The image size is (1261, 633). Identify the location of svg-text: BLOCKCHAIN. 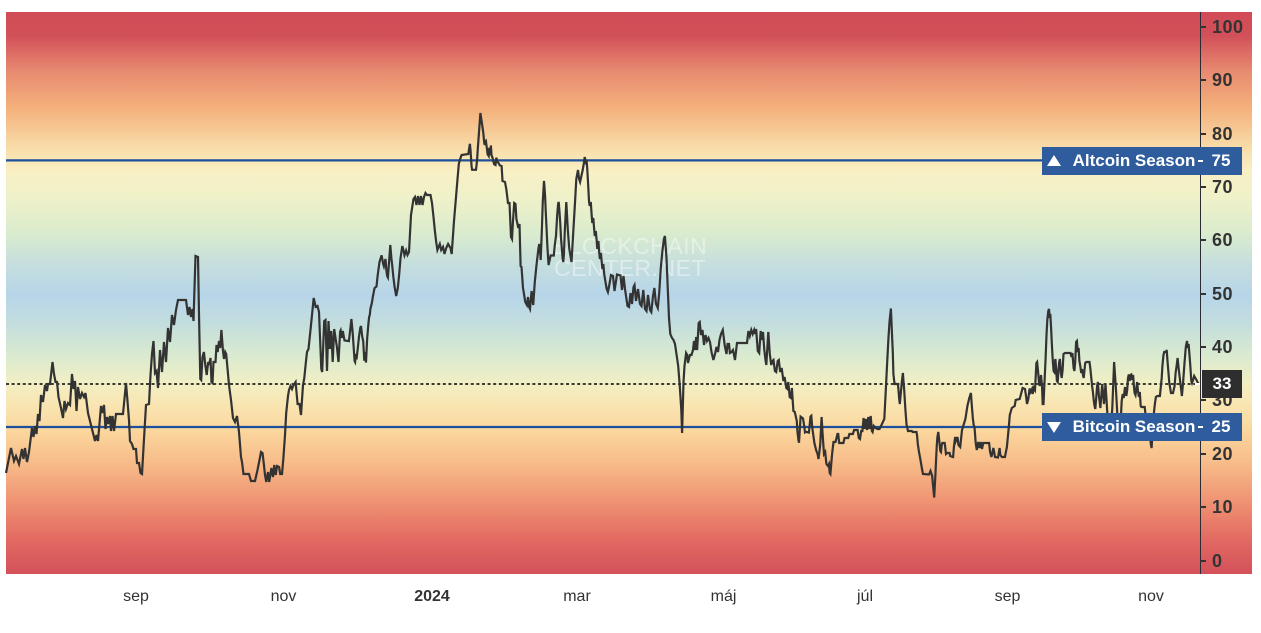
(630, 246).